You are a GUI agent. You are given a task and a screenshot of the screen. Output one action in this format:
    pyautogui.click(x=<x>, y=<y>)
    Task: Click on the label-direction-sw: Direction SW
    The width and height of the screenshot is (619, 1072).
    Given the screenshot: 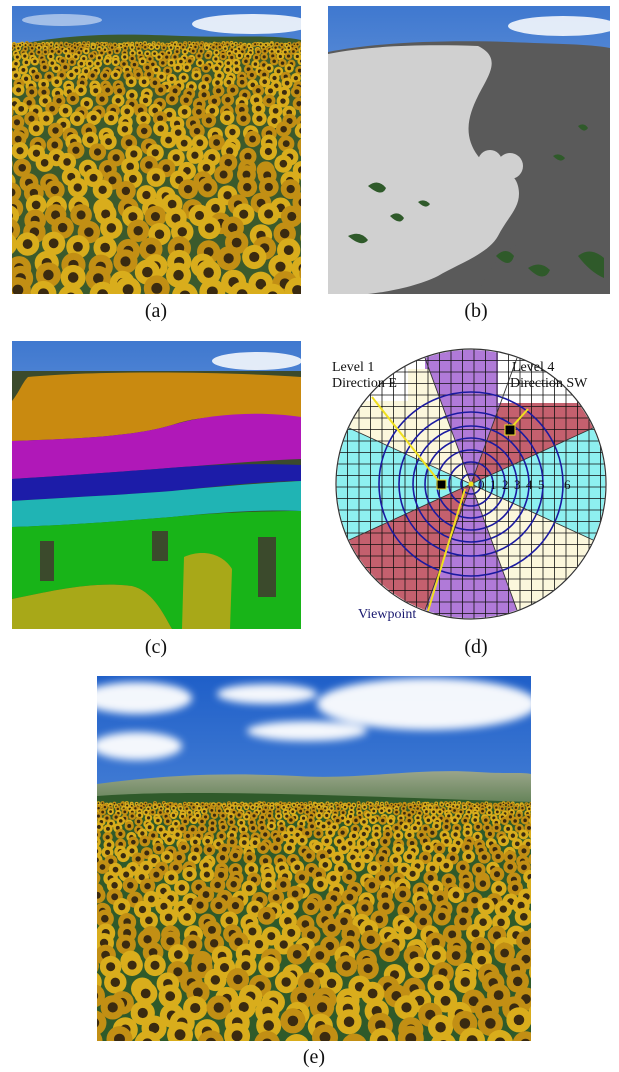 What is the action you would take?
    pyautogui.click(x=549, y=383)
    